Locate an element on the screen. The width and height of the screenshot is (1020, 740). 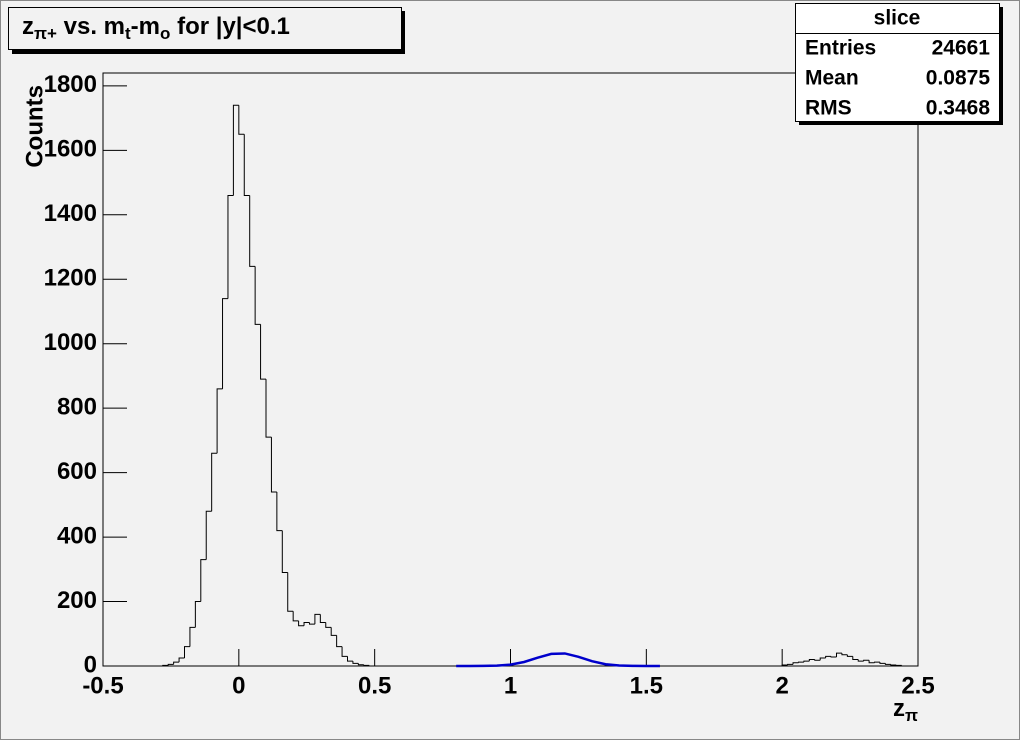
stats-label: Mean is located at coordinates (832, 78).